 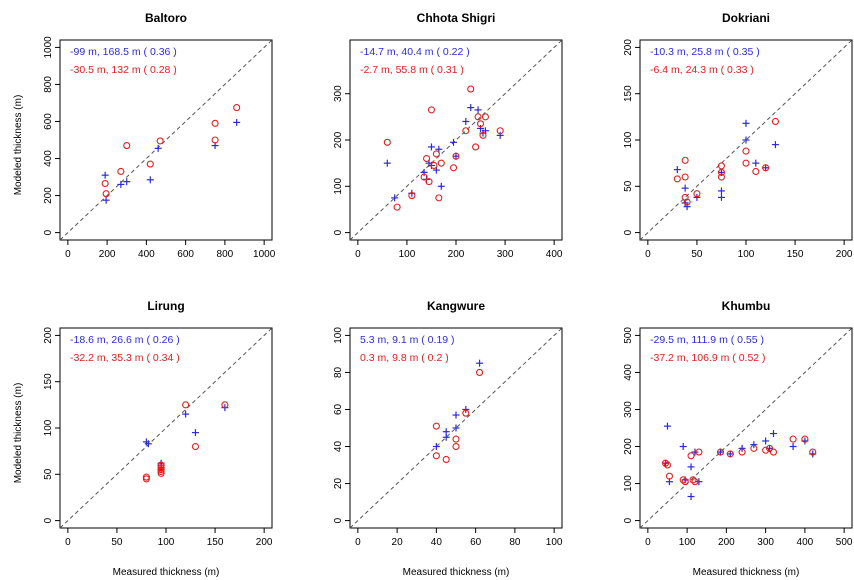 What do you see at coordinates (358, 254) in the screenshot?
I see `x-tick-label: 0` at bounding box center [358, 254].